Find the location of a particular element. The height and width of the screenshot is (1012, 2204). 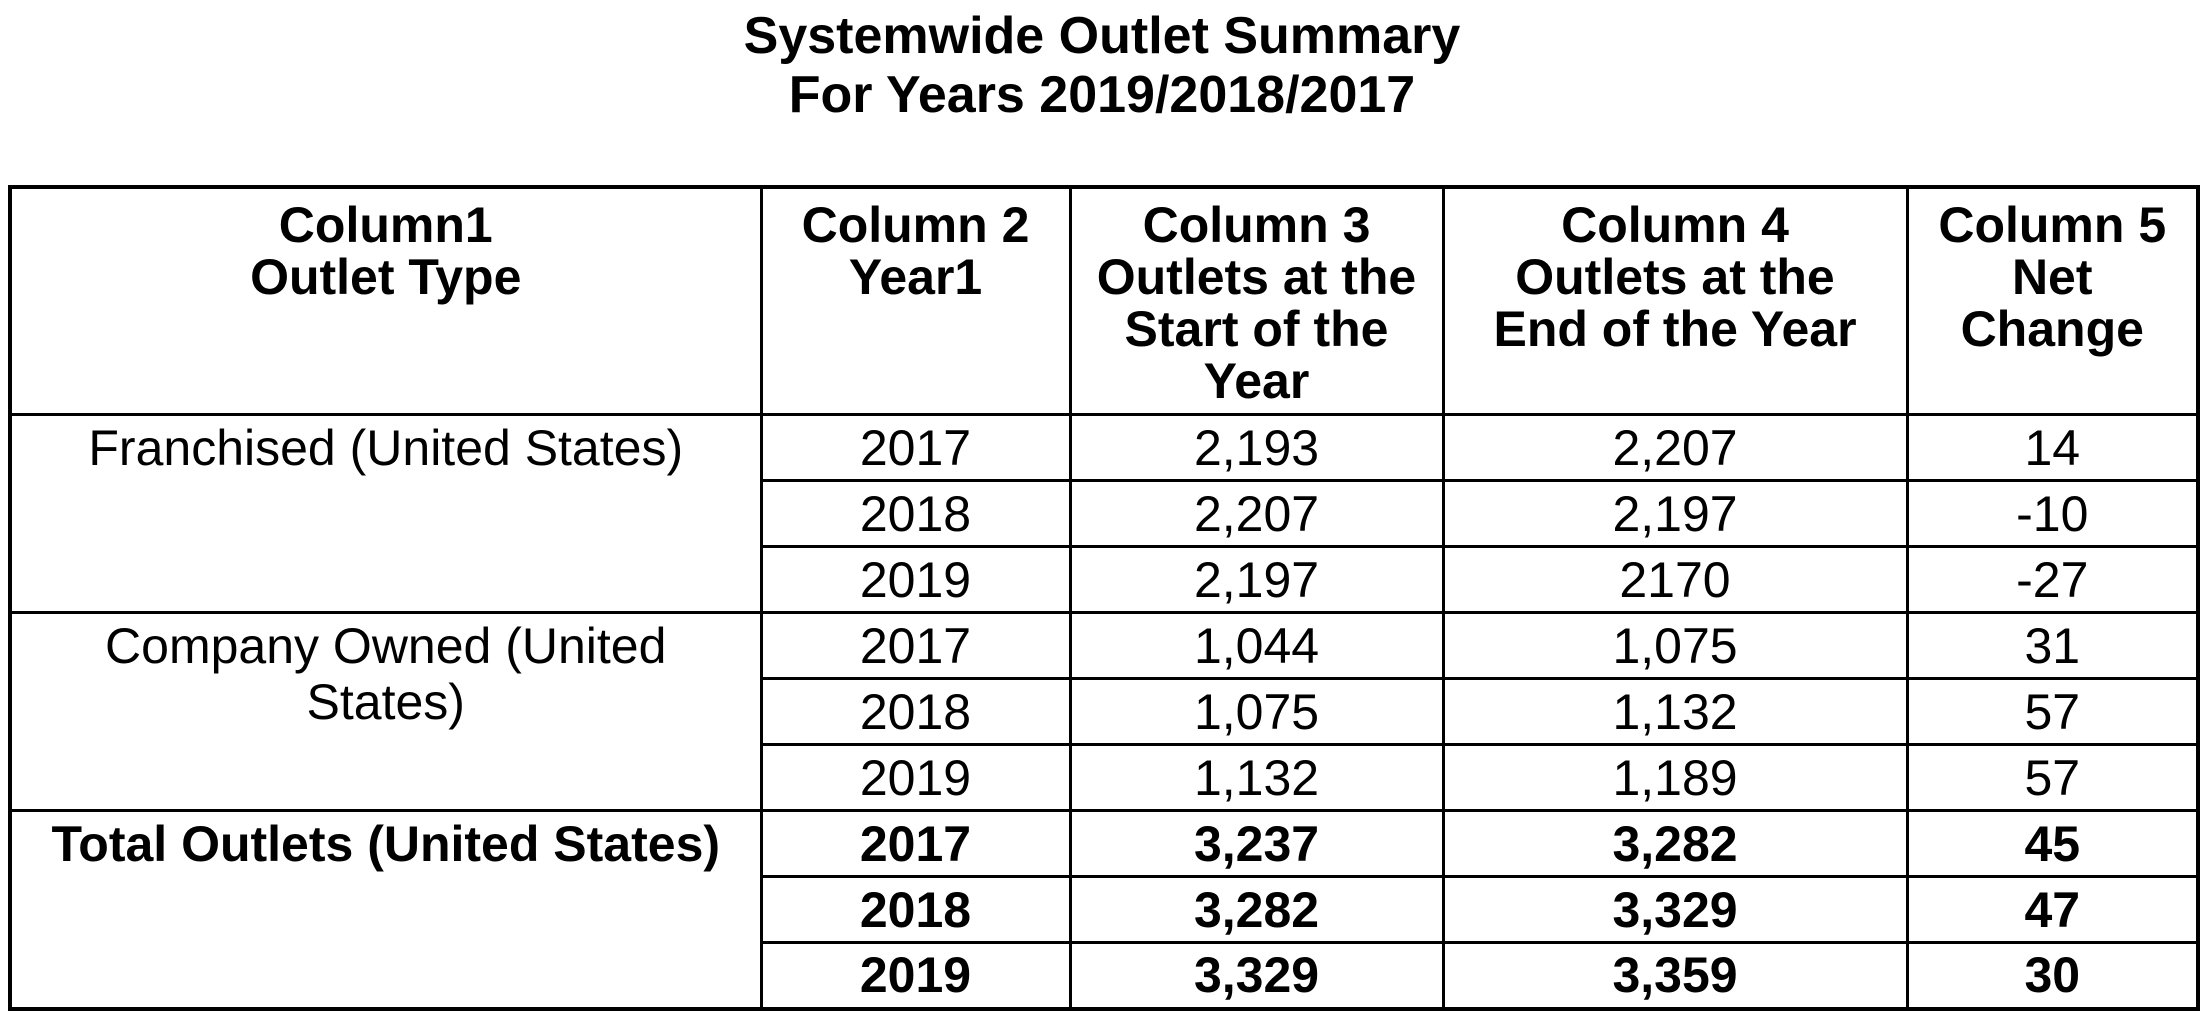

table-row: 2018 2,207 2,197 -10 is located at coordinates (1105, 513).